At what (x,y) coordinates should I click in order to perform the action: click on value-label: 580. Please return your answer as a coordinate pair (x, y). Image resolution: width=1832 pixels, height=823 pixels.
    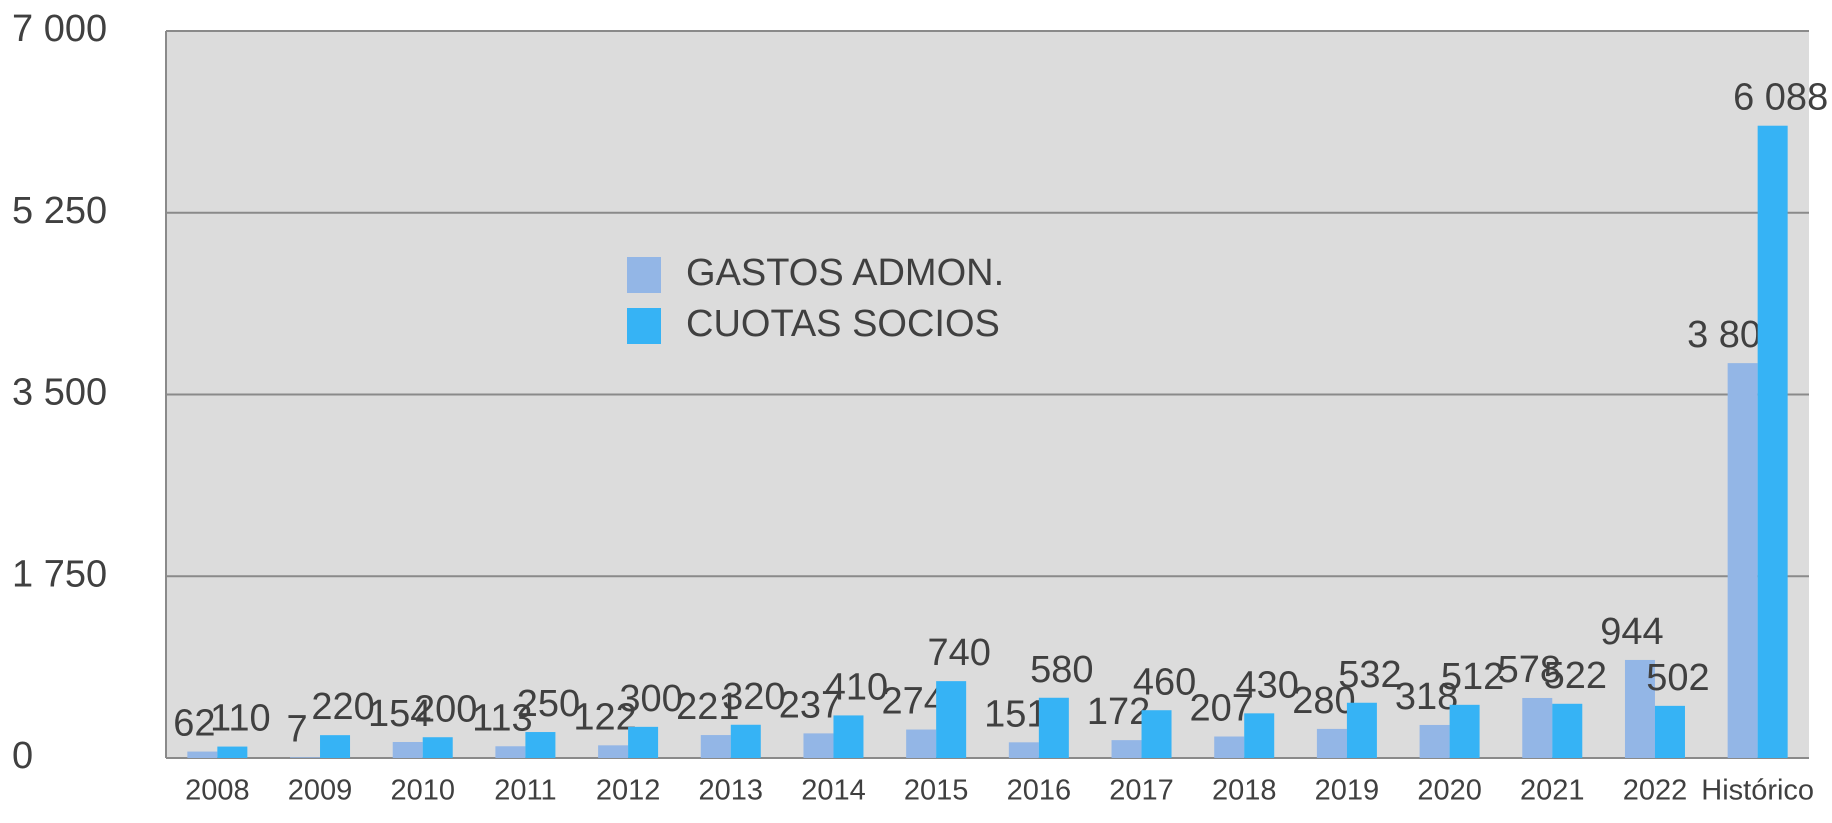
    Looking at the image, I should click on (1061, 670).